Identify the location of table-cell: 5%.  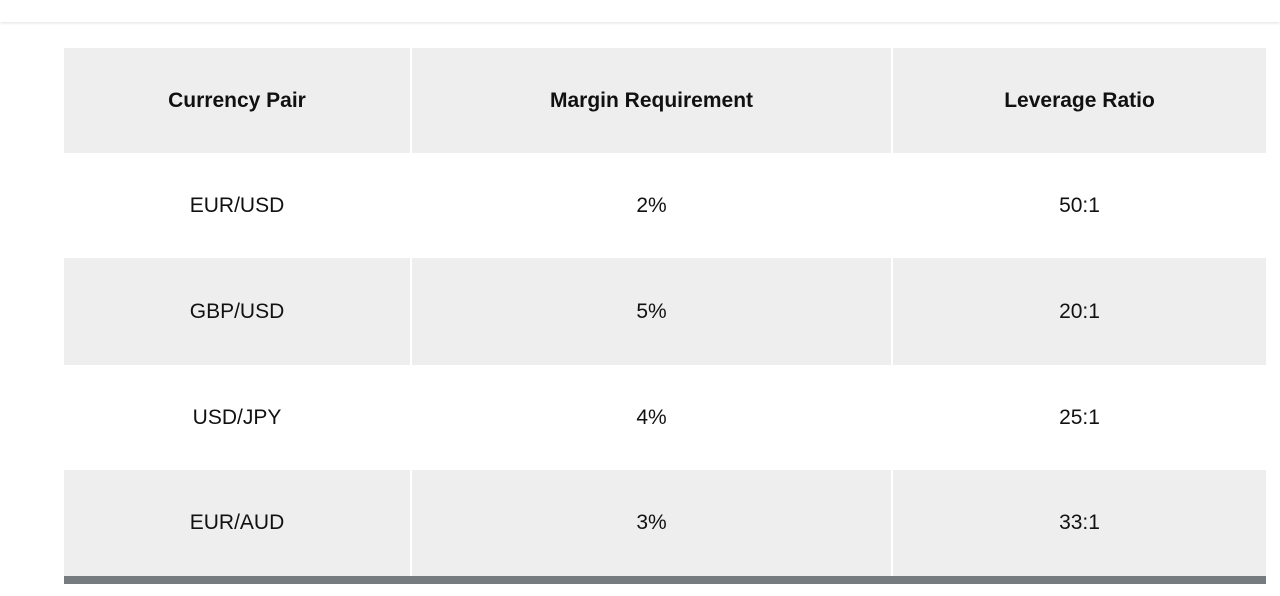
(651, 311).